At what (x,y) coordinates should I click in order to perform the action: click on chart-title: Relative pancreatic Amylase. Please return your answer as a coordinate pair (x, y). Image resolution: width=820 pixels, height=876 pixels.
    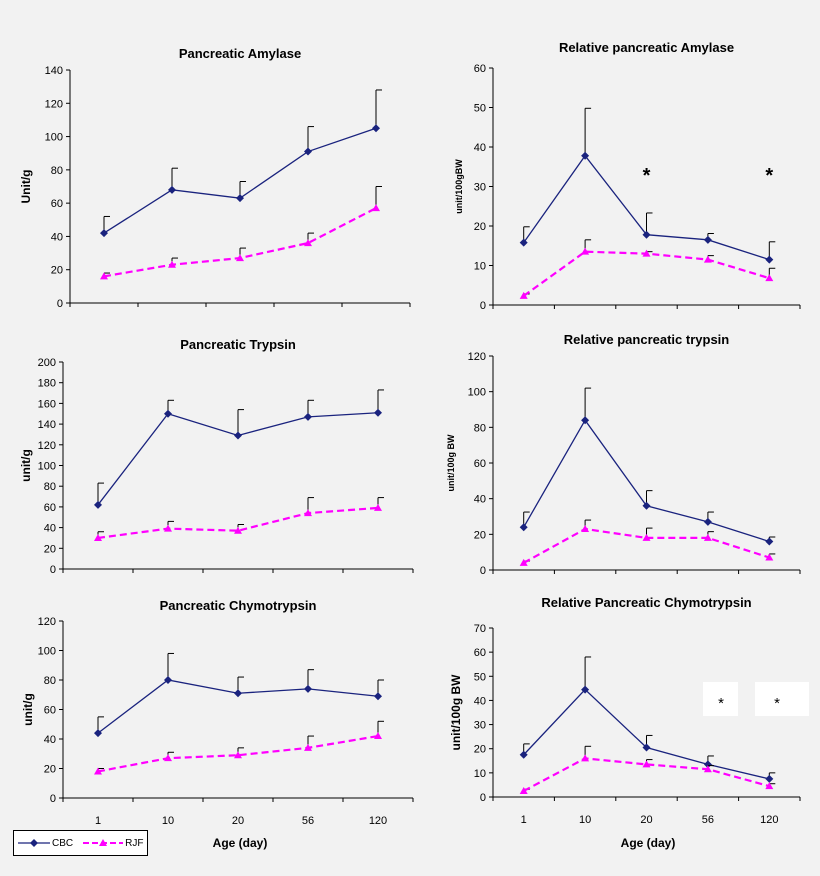
    Looking at the image, I should click on (646, 47).